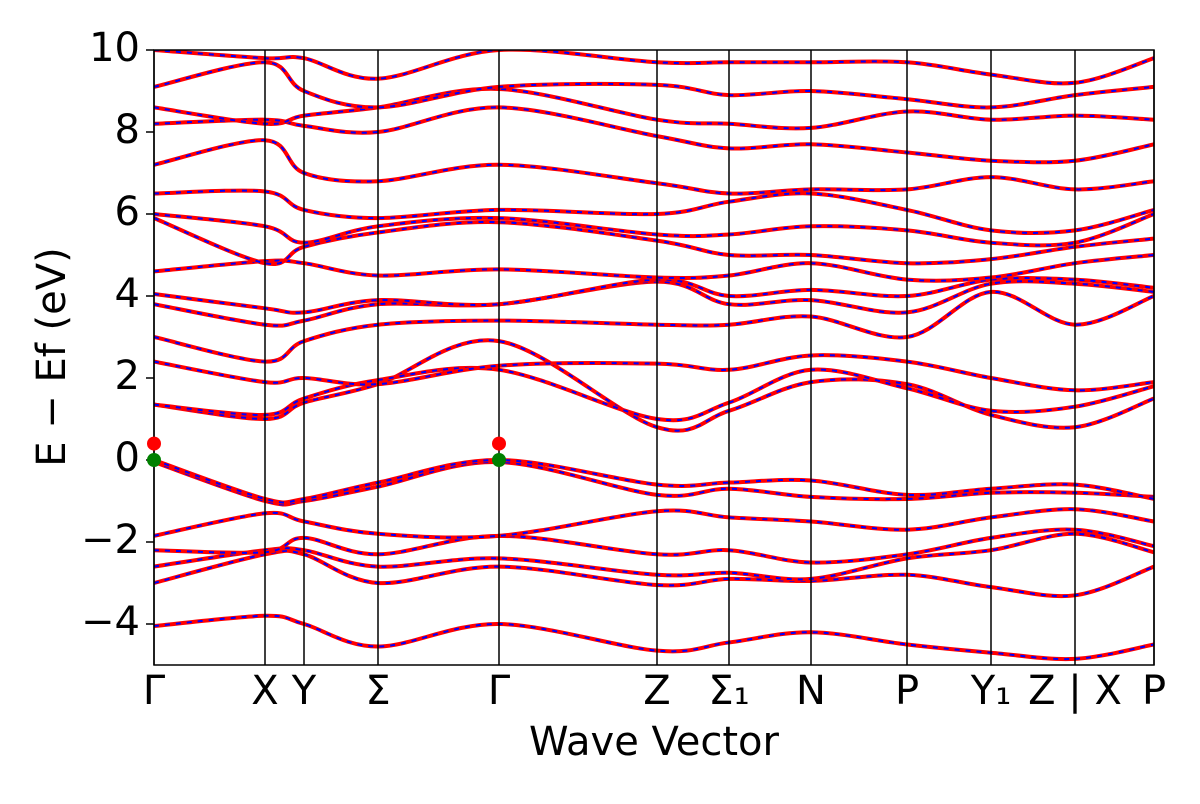 The image size is (1200, 804). Describe the element at coordinates (127, 212) in the screenshot. I see `y-tick-label: 6` at that location.